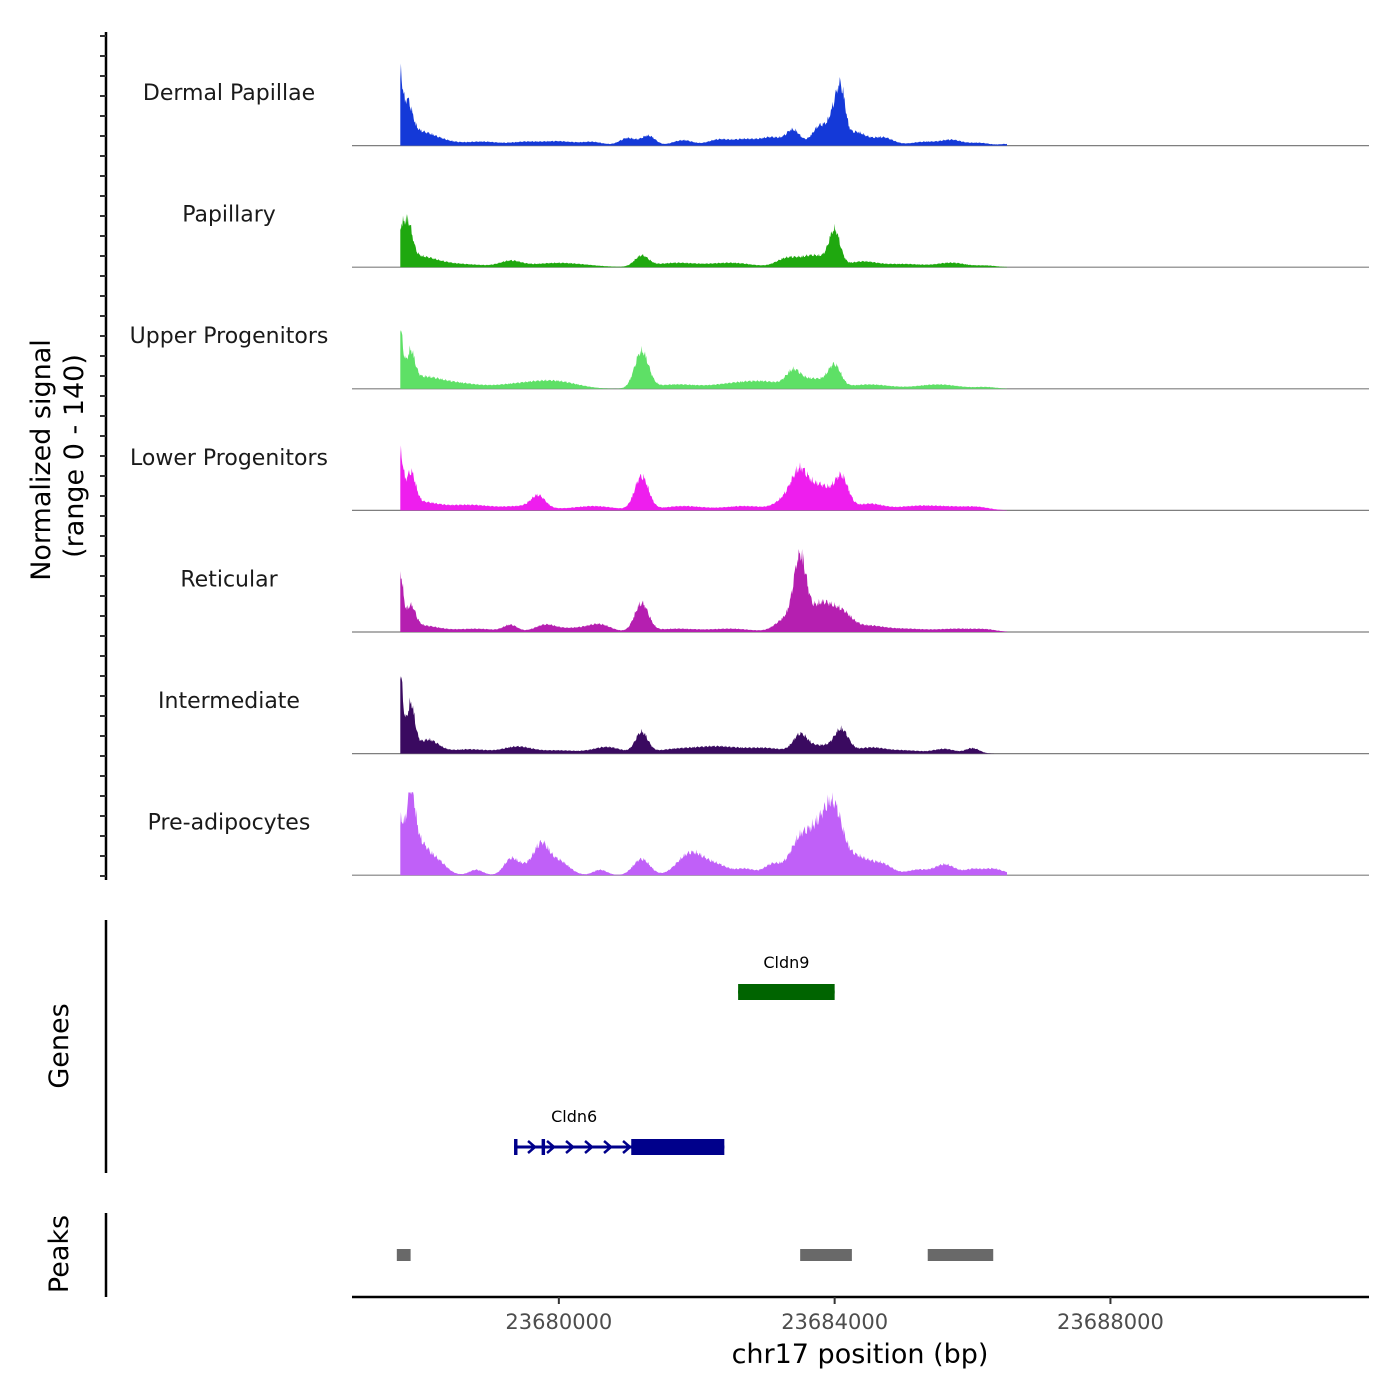 The image size is (1400, 1400). I want to click on x-axis-ticks: 23680000 23684000 23688000, so click(834, 1315).